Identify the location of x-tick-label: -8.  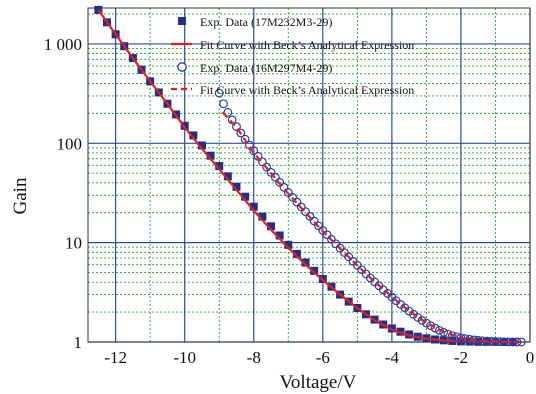
(254, 357).